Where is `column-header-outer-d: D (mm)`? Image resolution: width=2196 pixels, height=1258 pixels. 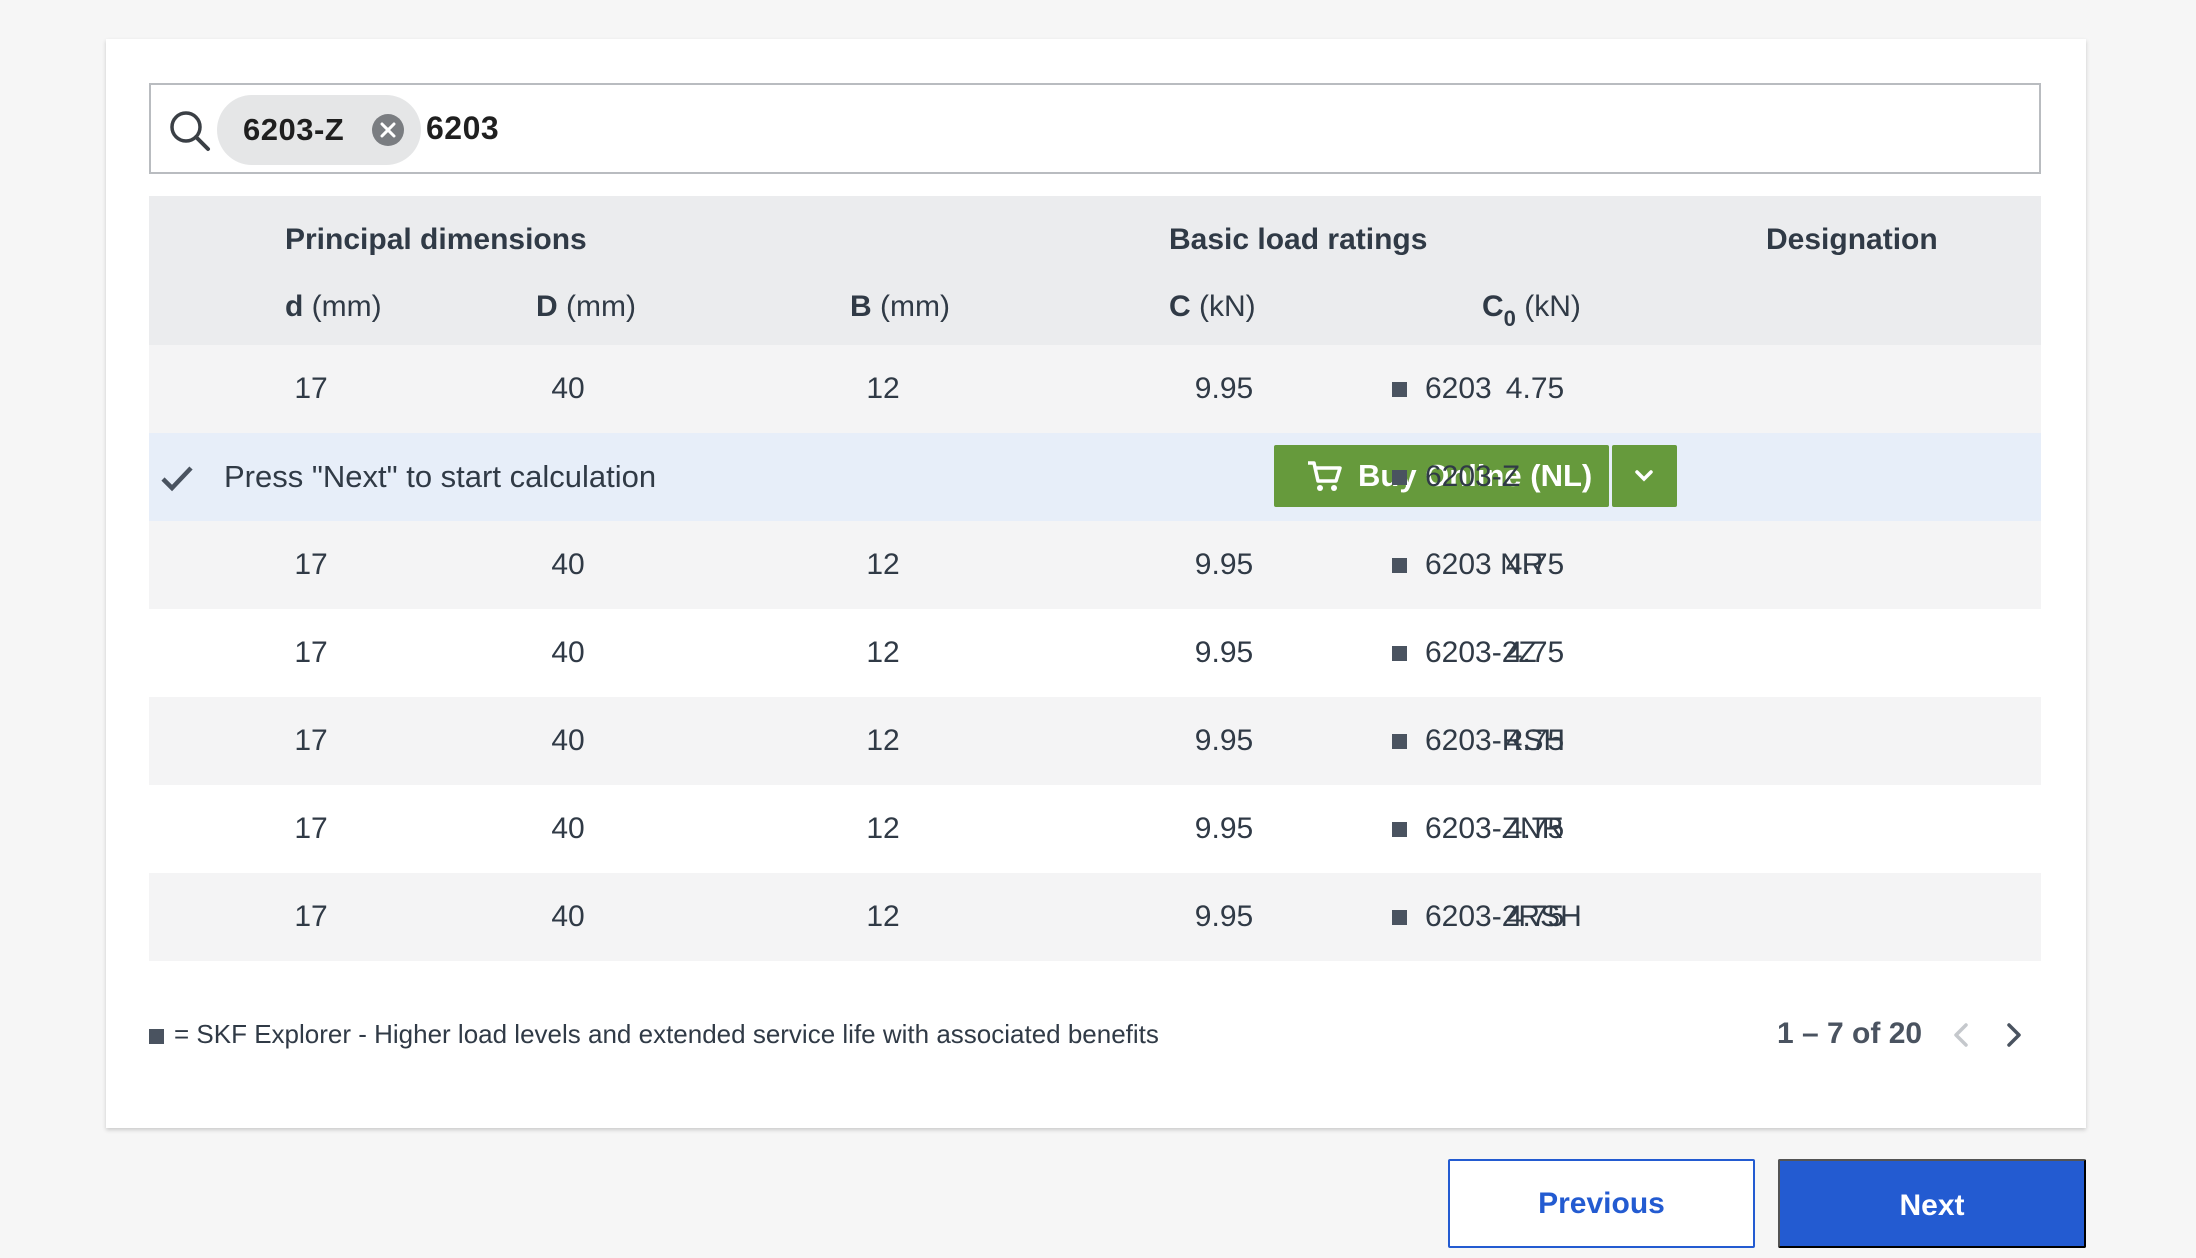
column-header-outer-d: D (mm) is located at coordinates (586, 306).